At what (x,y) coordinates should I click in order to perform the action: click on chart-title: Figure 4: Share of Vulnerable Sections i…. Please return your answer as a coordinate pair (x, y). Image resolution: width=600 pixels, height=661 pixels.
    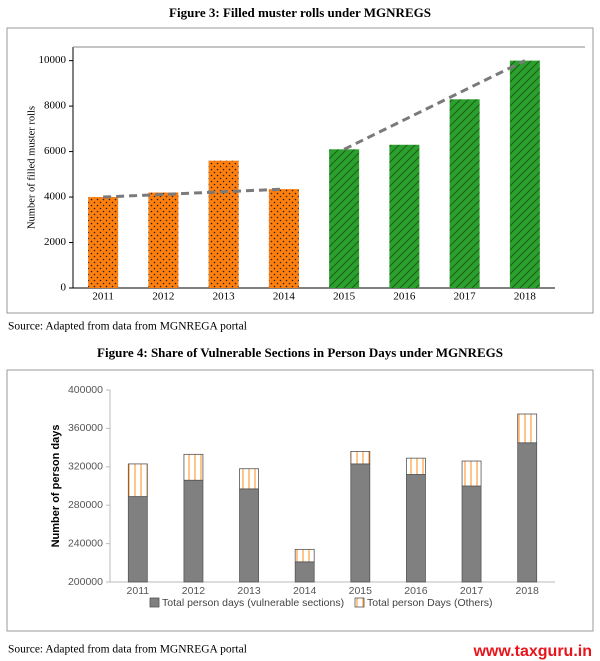
    Looking at the image, I should click on (300, 352).